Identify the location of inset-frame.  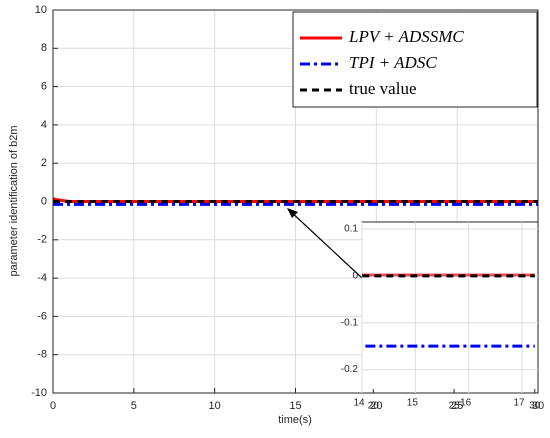
(450, 307).